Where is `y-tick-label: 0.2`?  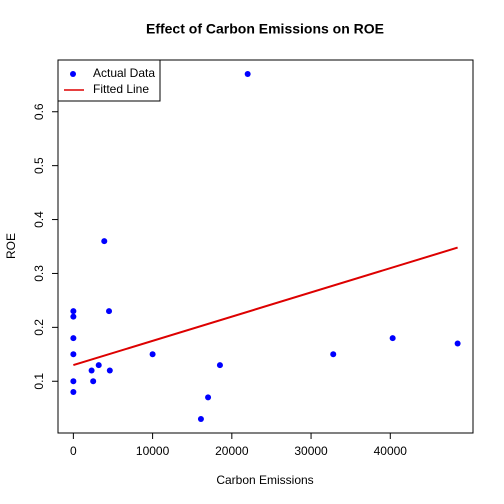 y-tick-label: 0.2 is located at coordinates (39, 327).